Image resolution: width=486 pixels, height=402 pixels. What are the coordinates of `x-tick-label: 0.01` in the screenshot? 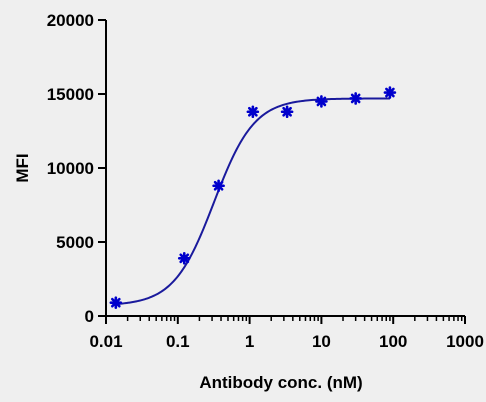 It's located at (105, 341).